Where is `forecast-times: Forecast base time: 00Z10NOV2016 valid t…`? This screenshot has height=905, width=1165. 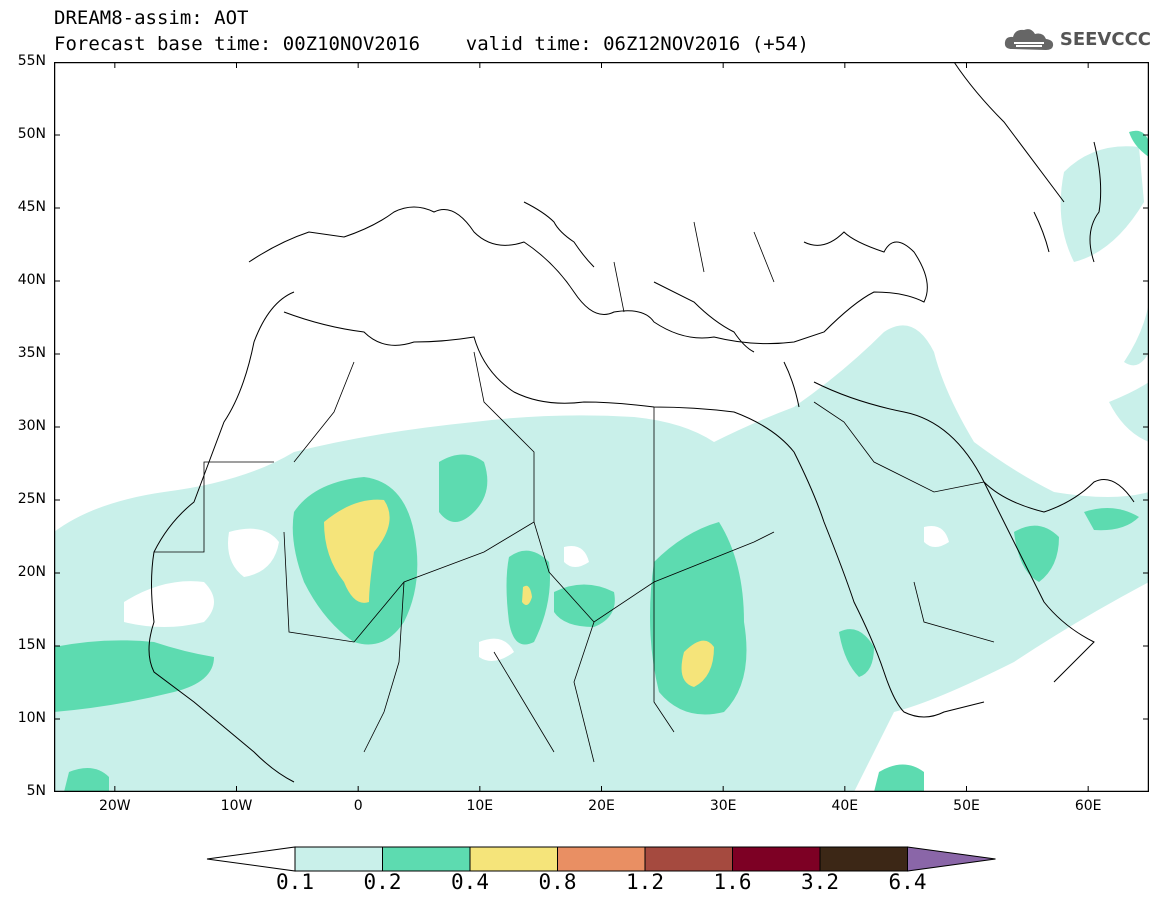 forecast-times: Forecast base time: 00Z10NOV2016 valid t… is located at coordinates (431, 44).